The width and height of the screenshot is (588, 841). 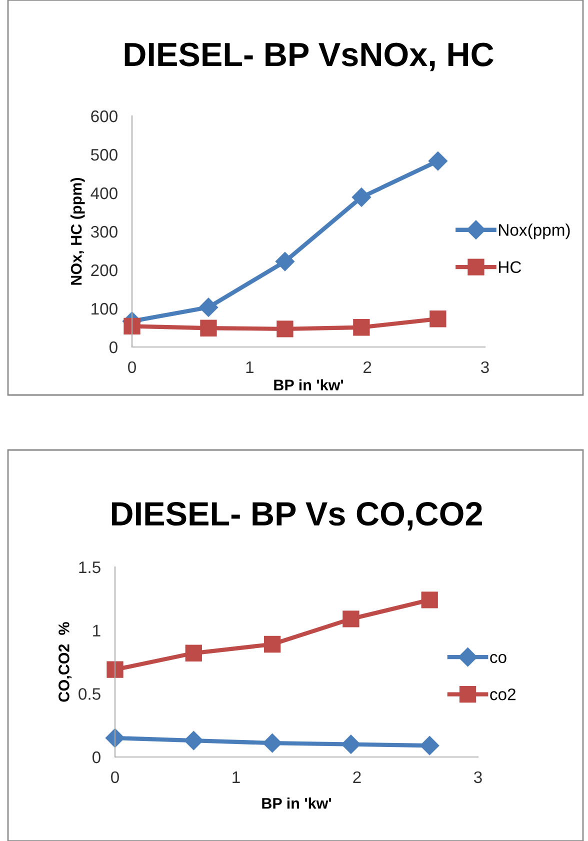 What do you see at coordinates (309, 57) in the screenshot?
I see `chart-title: DIESEL- BP VsNOx, HC` at bounding box center [309, 57].